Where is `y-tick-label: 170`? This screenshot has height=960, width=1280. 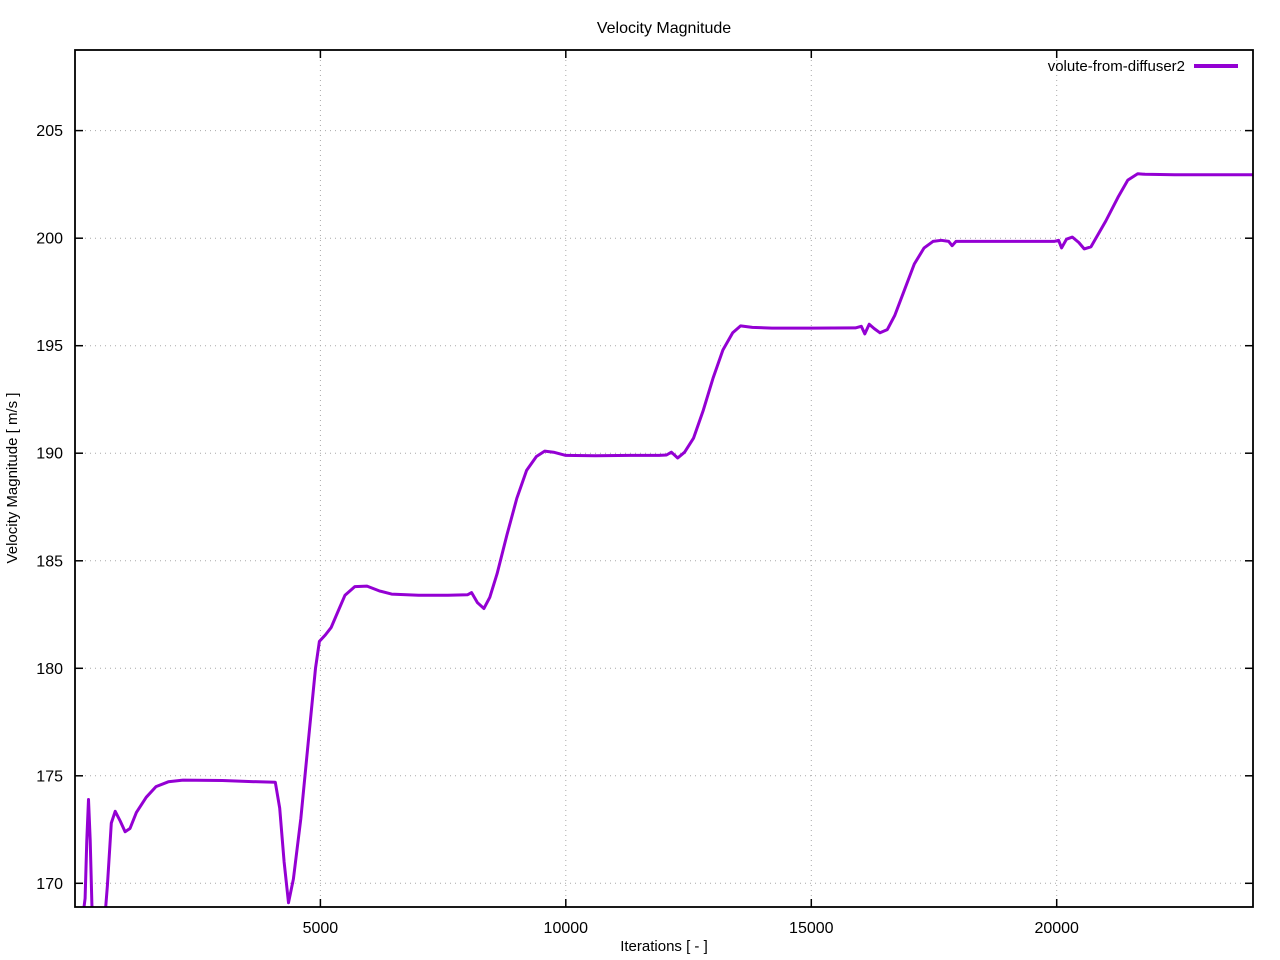
y-tick-label: 170 is located at coordinates (49, 884).